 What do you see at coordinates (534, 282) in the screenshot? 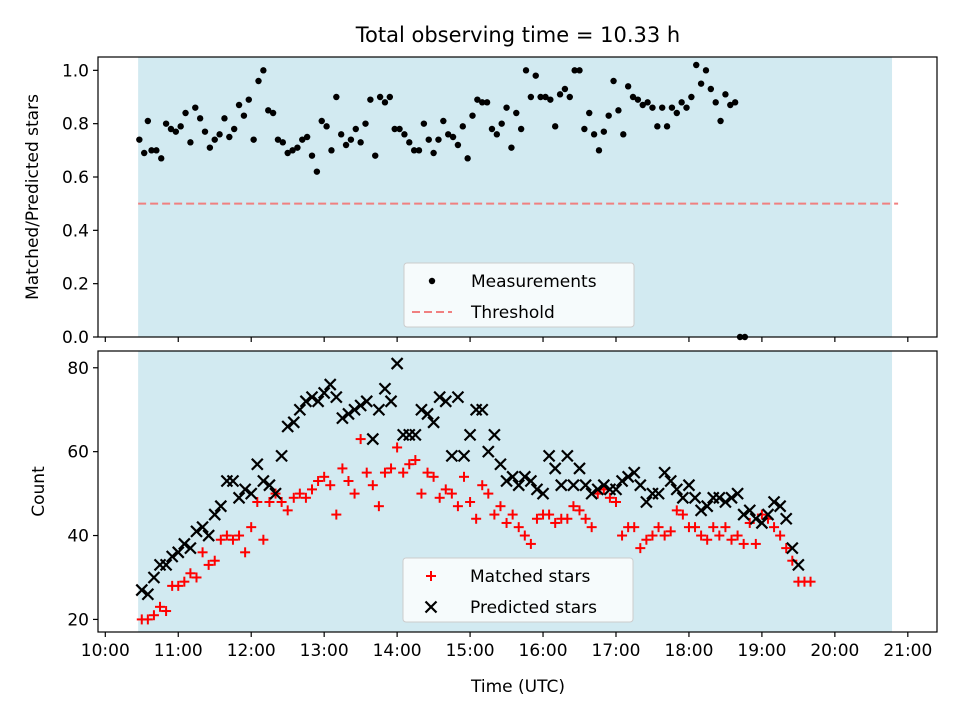
I see `legend-label: Measurements` at bounding box center [534, 282].